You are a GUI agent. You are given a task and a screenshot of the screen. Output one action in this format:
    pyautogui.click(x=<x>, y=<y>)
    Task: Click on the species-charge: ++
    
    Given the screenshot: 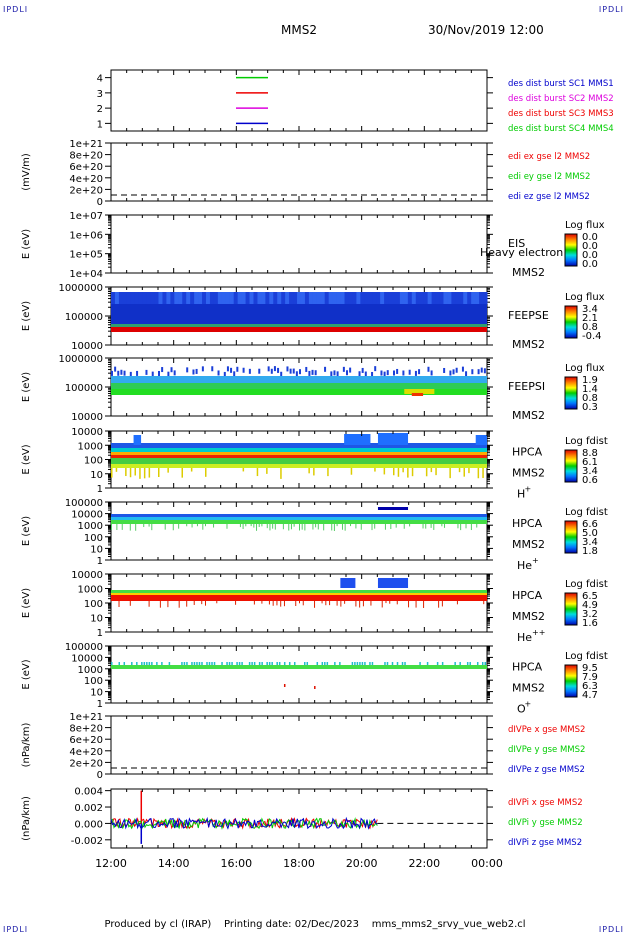 What is the action you would take?
    pyautogui.click(x=538, y=632)
    